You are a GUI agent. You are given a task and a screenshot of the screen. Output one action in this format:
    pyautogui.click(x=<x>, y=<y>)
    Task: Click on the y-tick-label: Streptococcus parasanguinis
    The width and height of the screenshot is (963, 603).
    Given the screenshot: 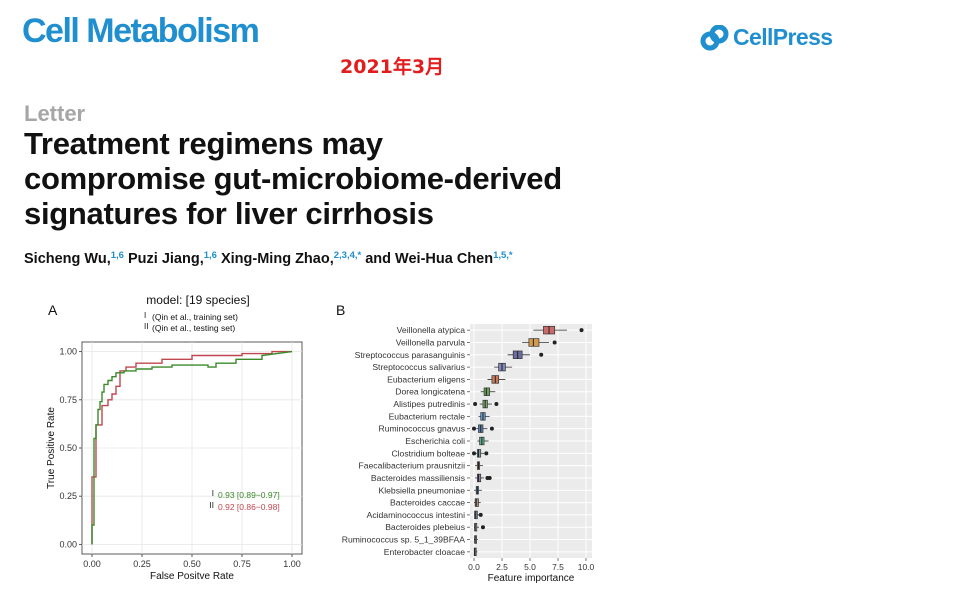 What is the action you would take?
    pyautogui.click(x=410, y=355)
    